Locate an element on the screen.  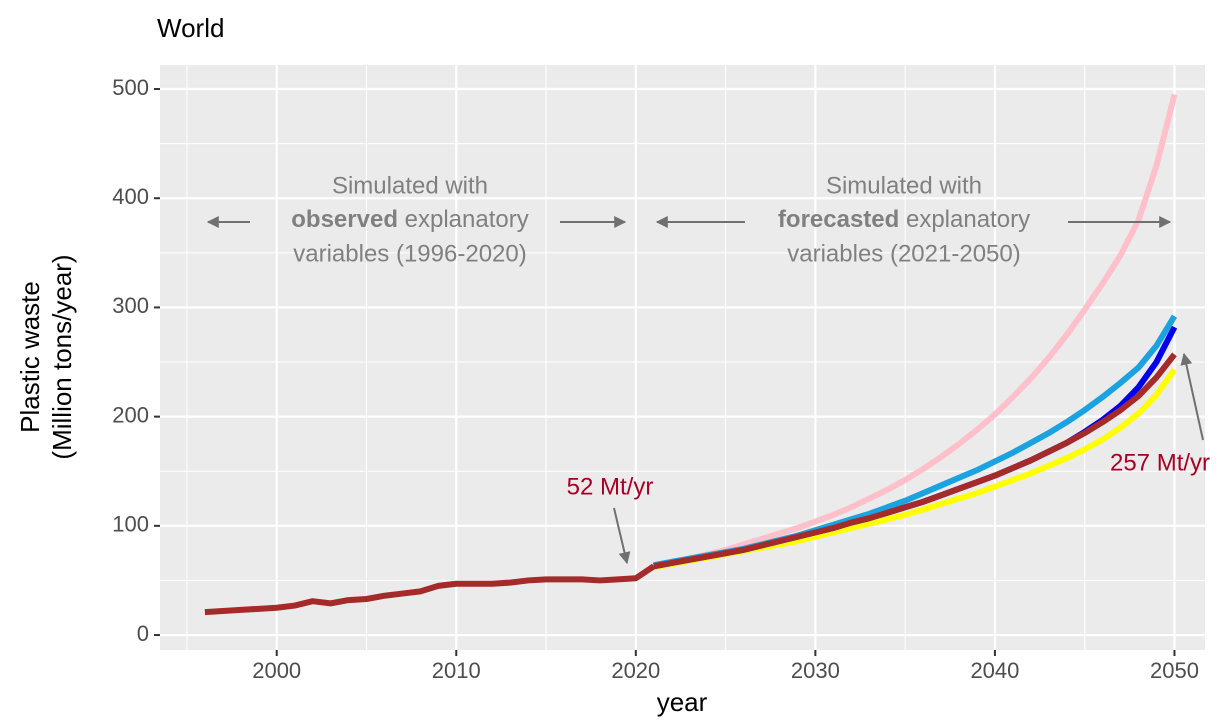
y-axis-label: Plastic waste is located at coordinates (30, 357).